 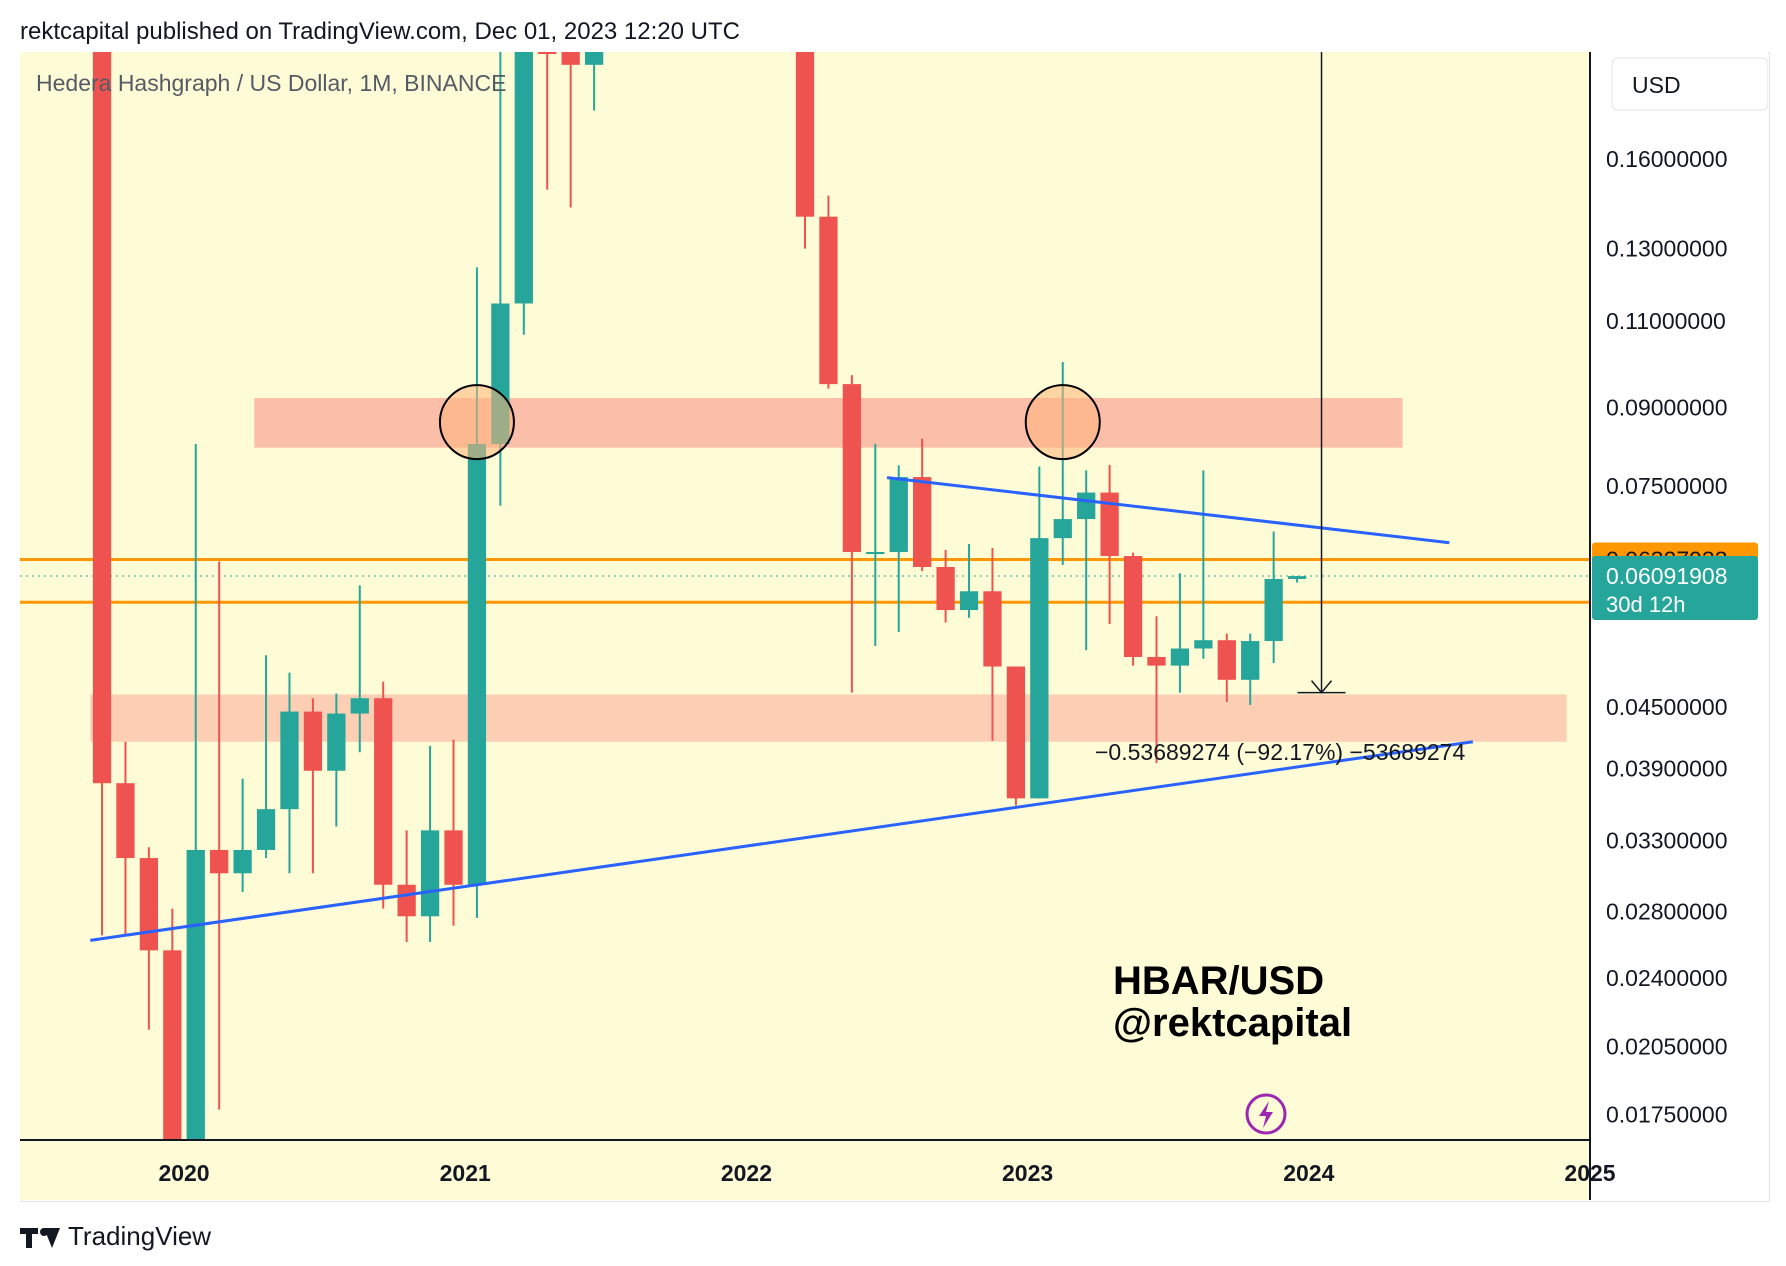 I want to click on watermark: HBAR/USD @rektcapital, so click(x=1232, y=1002).